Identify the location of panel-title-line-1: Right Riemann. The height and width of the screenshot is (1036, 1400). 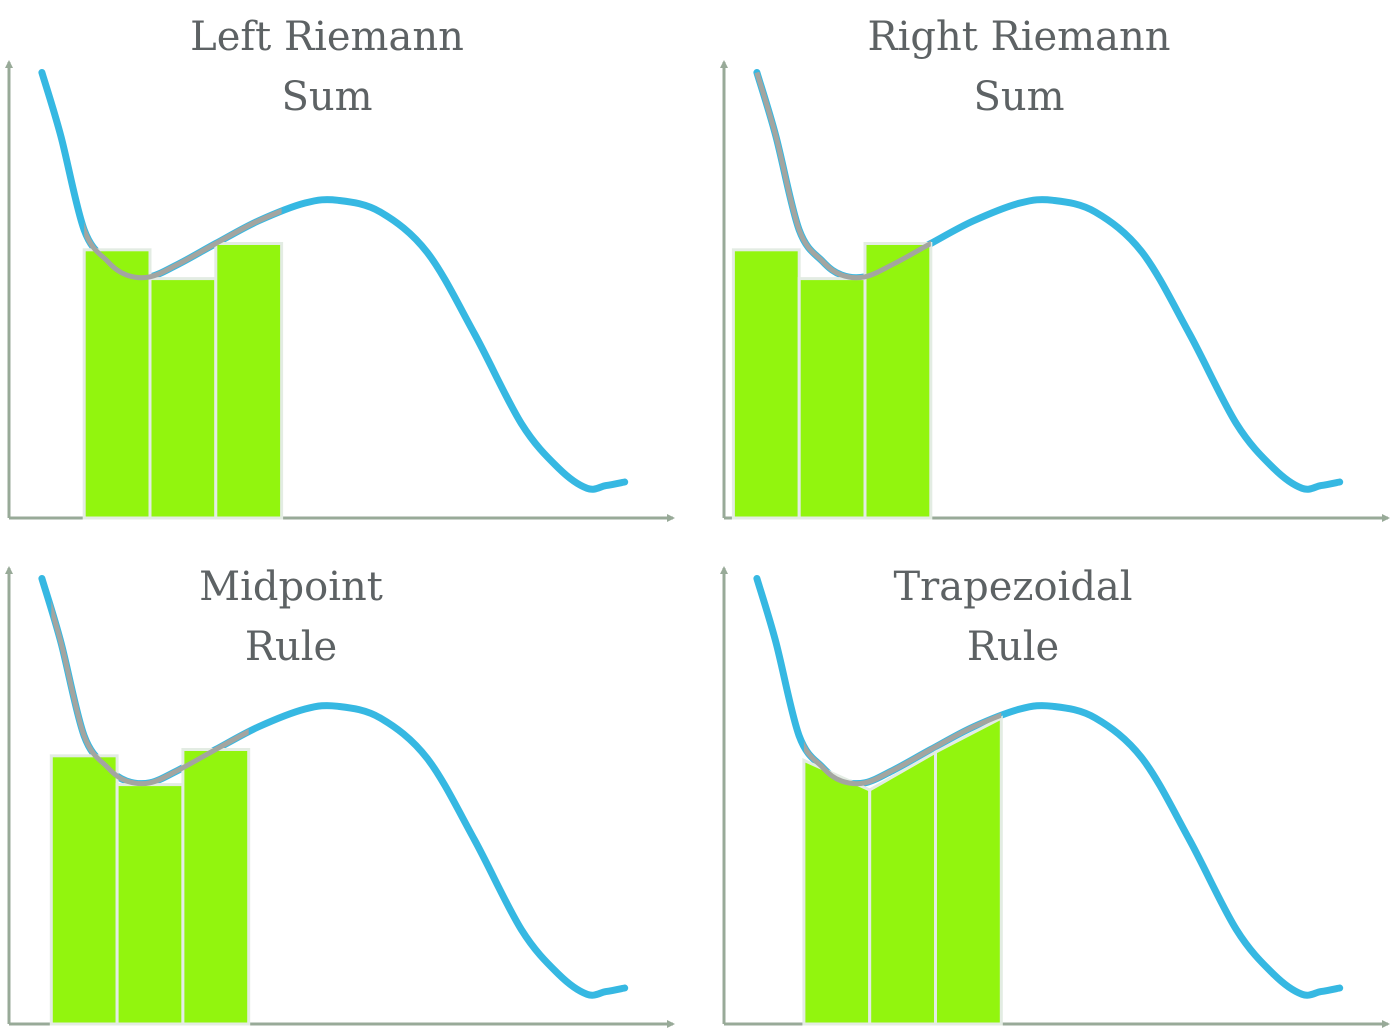
(1019, 37).